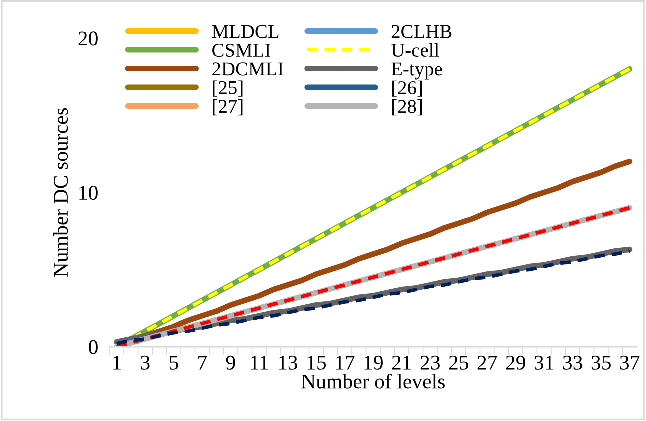 This screenshot has height=421, width=646. I want to click on x-tick-label: 37, so click(630, 363).